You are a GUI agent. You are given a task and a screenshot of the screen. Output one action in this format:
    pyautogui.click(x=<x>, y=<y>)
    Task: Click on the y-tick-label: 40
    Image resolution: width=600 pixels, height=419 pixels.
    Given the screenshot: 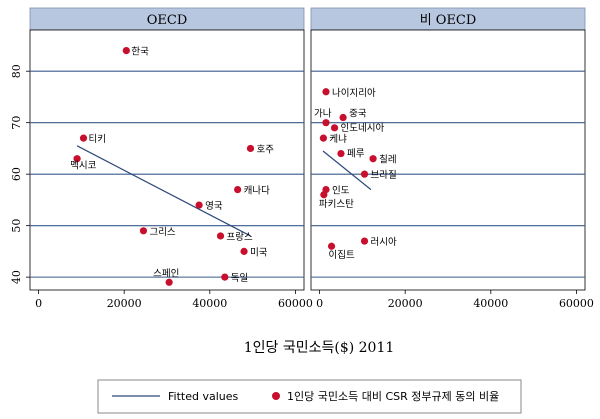 What is the action you would take?
    pyautogui.click(x=16, y=277)
    